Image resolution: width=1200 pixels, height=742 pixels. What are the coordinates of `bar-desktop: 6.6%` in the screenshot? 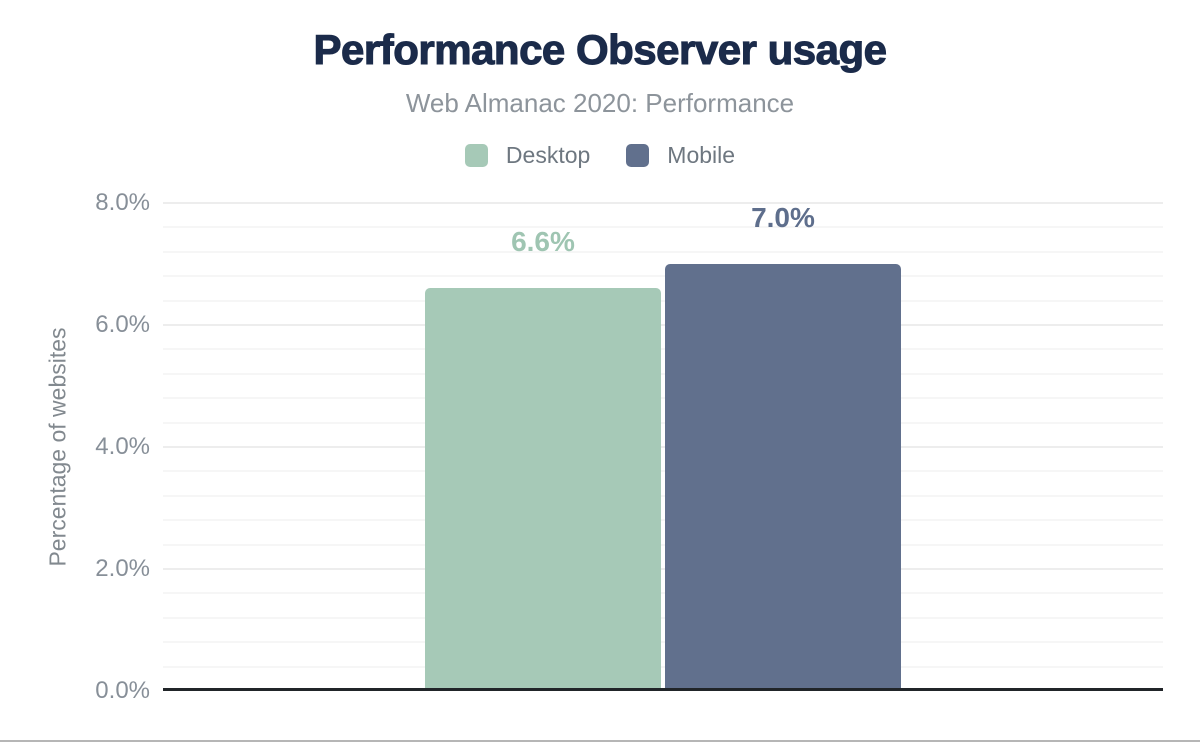 It's located at (543, 458).